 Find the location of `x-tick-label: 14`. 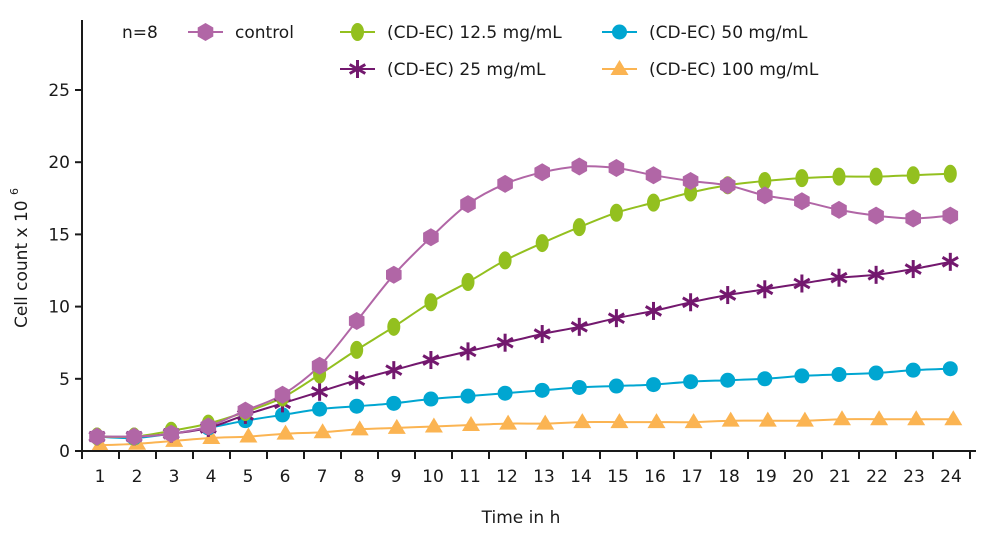

x-tick-label: 14 is located at coordinates (581, 477).